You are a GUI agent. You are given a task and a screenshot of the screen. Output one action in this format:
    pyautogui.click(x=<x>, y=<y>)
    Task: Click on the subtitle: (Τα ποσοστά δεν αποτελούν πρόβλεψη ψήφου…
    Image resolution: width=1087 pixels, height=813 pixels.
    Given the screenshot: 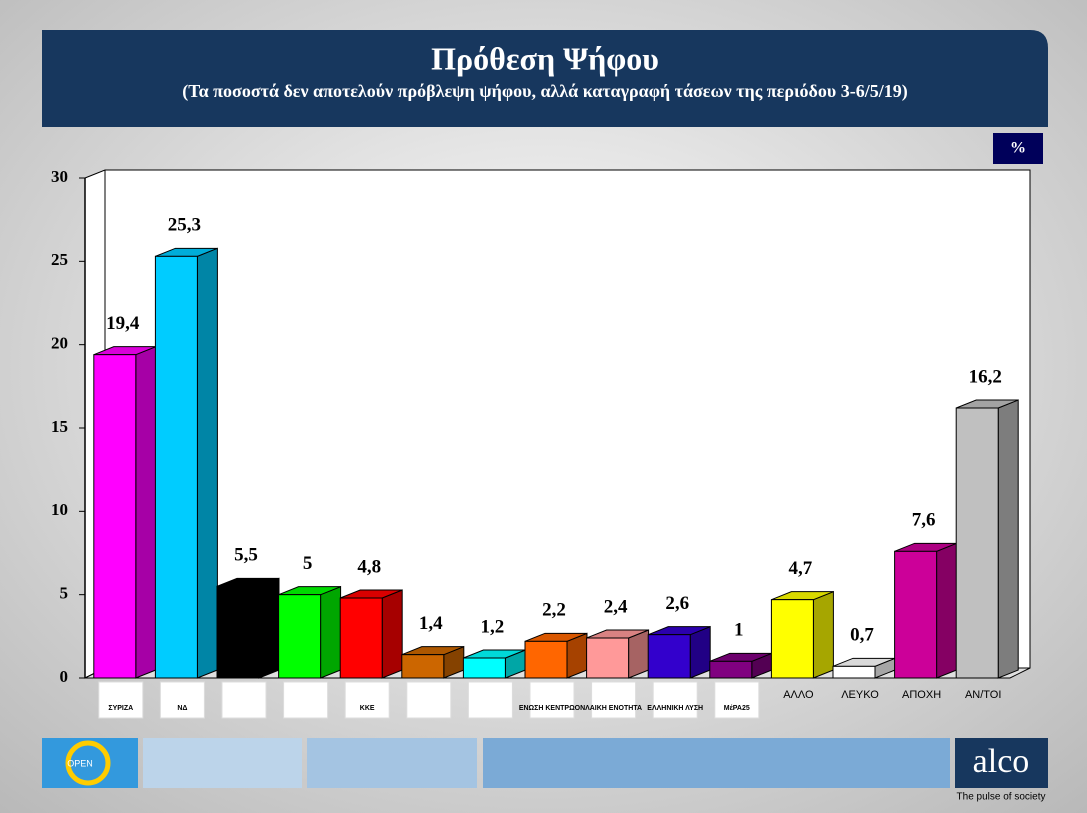 What is the action you would take?
    pyautogui.click(x=544, y=91)
    